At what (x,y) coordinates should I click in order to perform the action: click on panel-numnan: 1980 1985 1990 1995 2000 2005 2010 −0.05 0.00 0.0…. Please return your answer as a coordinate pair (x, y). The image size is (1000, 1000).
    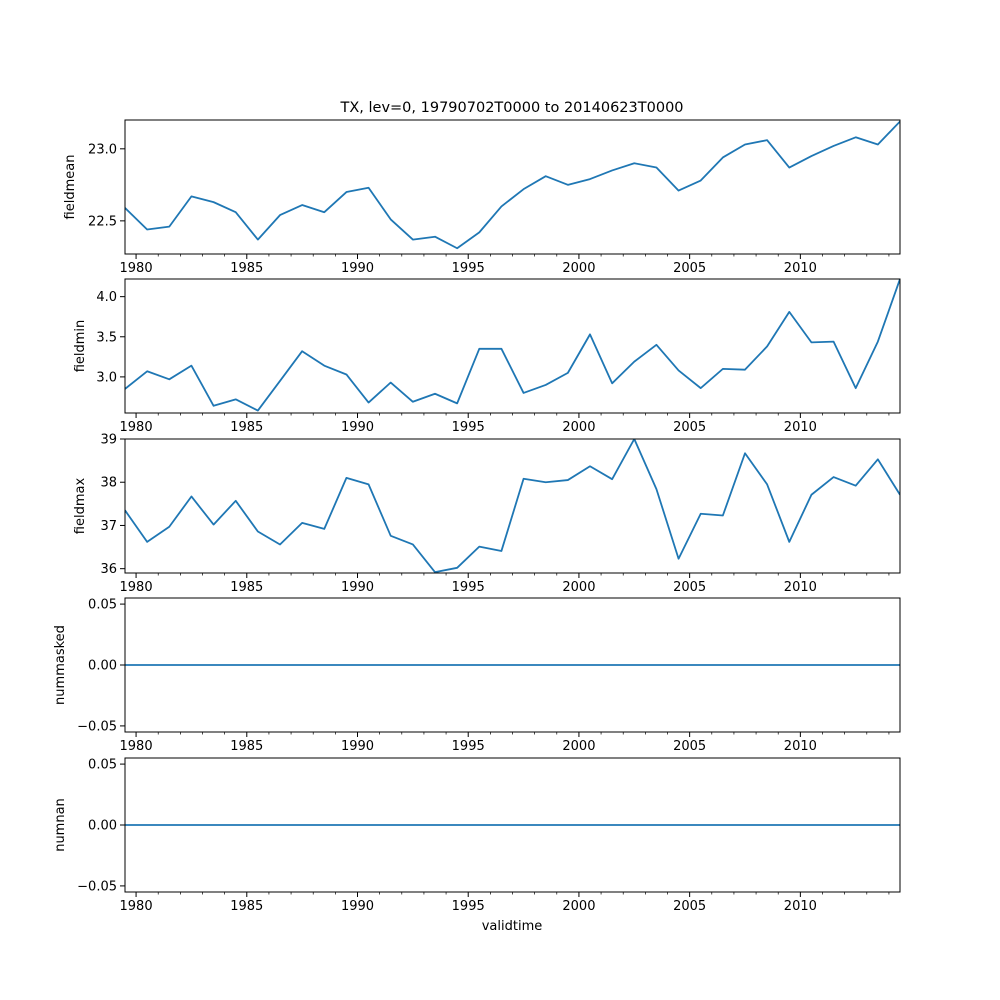
    Looking at the image, I should click on (477, 835).